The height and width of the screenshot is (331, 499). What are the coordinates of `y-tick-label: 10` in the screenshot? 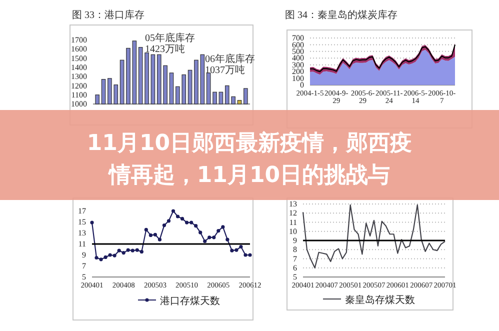 It's located at (293, 231).